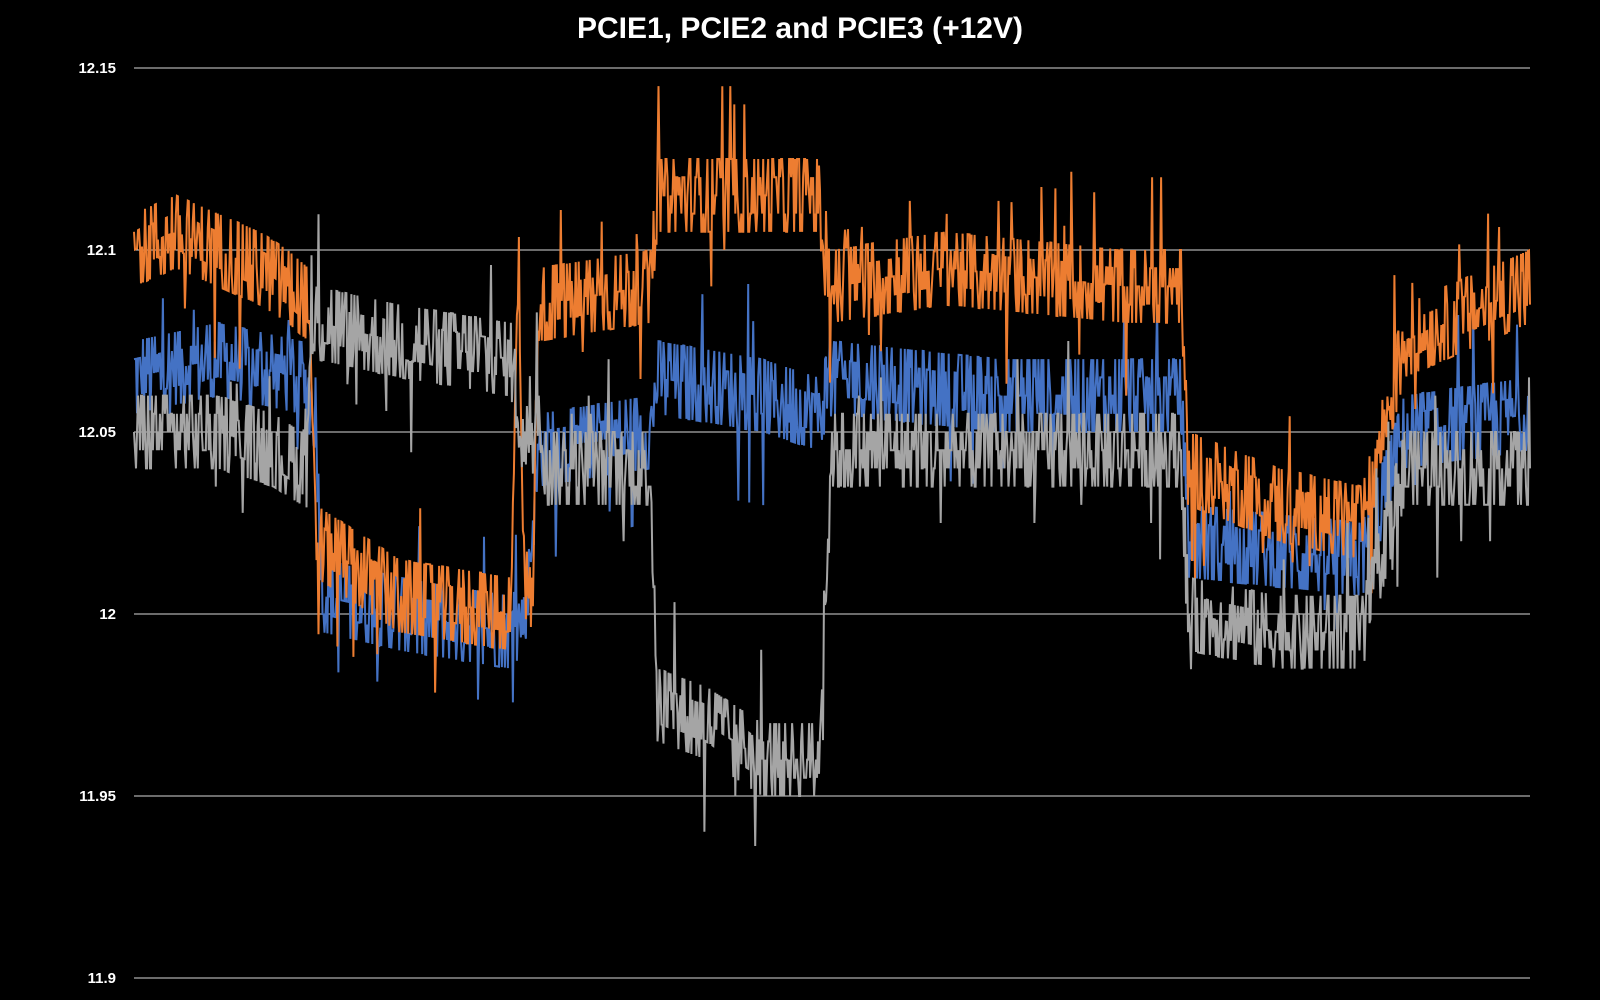 This screenshot has width=1600, height=1000. Describe the element at coordinates (97, 796) in the screenshot. I see `y-tick-label: 11.95` at that location.